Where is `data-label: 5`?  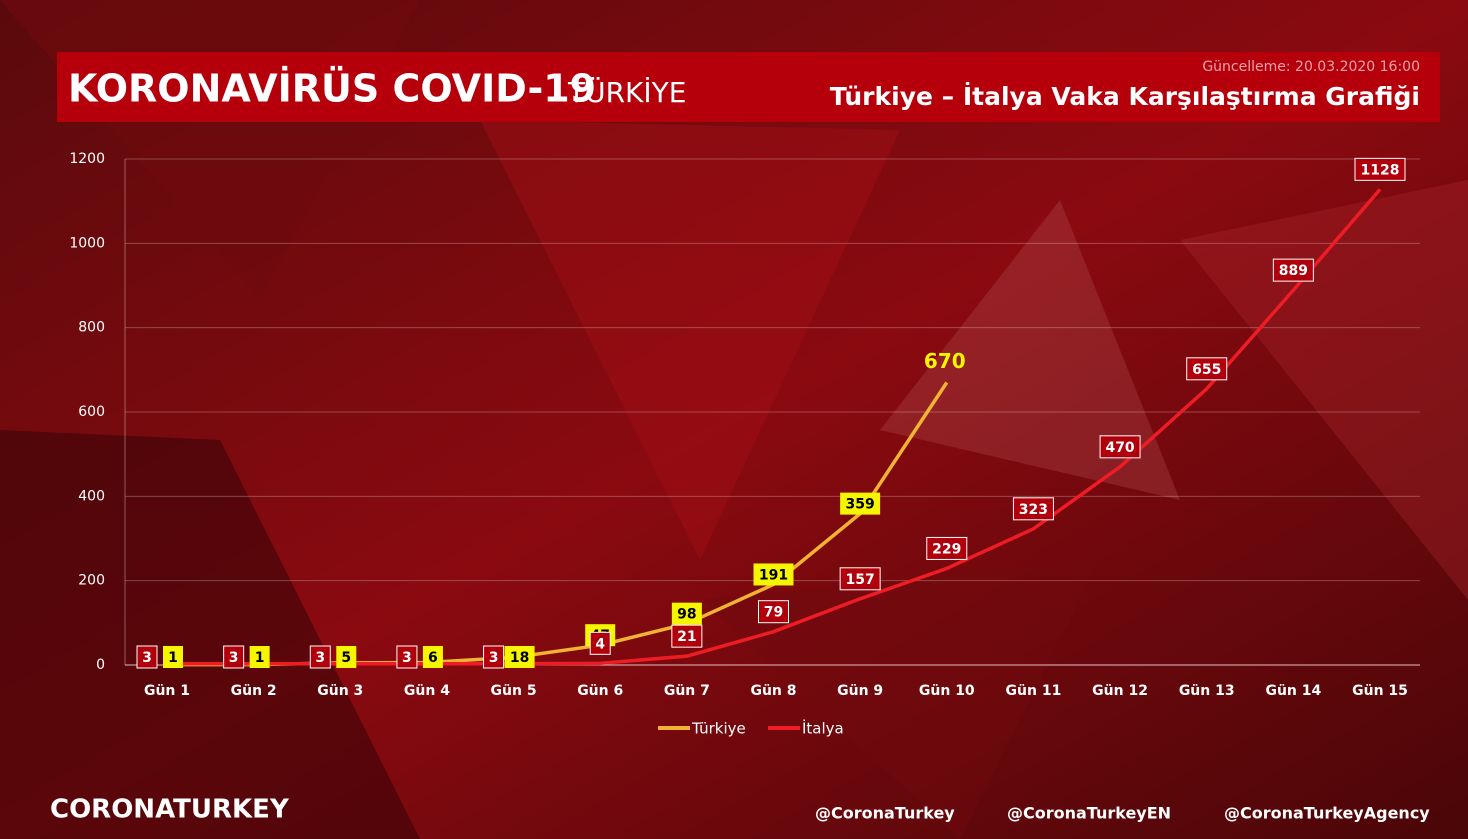 data-label: 5 is located at coordinates (346, 658).